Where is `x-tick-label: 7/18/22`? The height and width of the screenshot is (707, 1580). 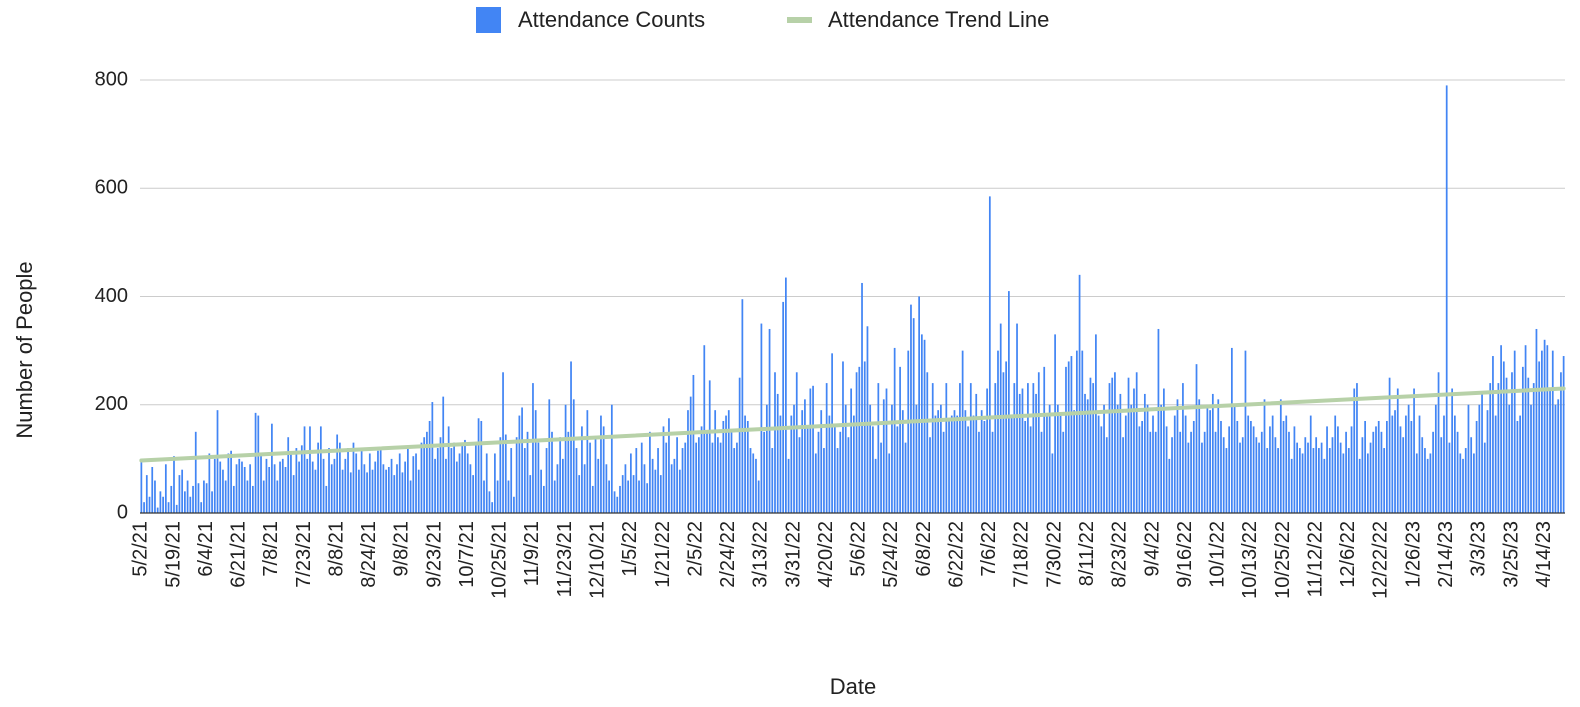
x-tick-label: 7/18/22 is located at coordinates (1022, 554).